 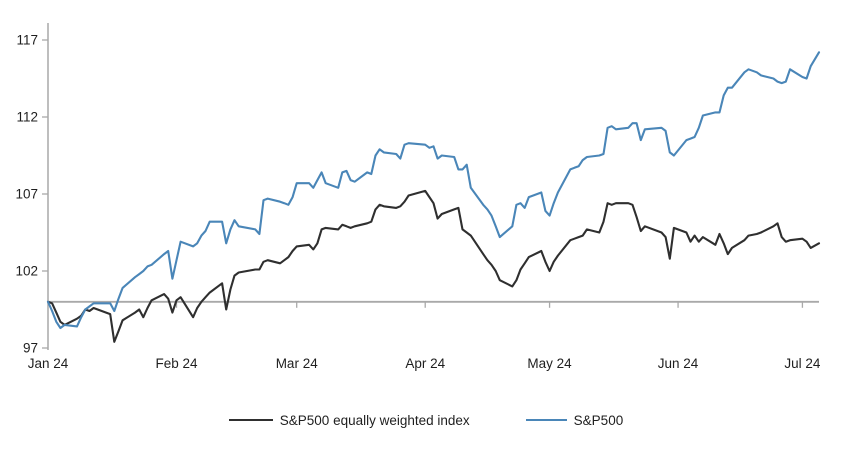 What do you see at coordinates (598, 420) in the screenshot?
I see `legend-label-sp500: S&P500` at bounding box center [598, 420].